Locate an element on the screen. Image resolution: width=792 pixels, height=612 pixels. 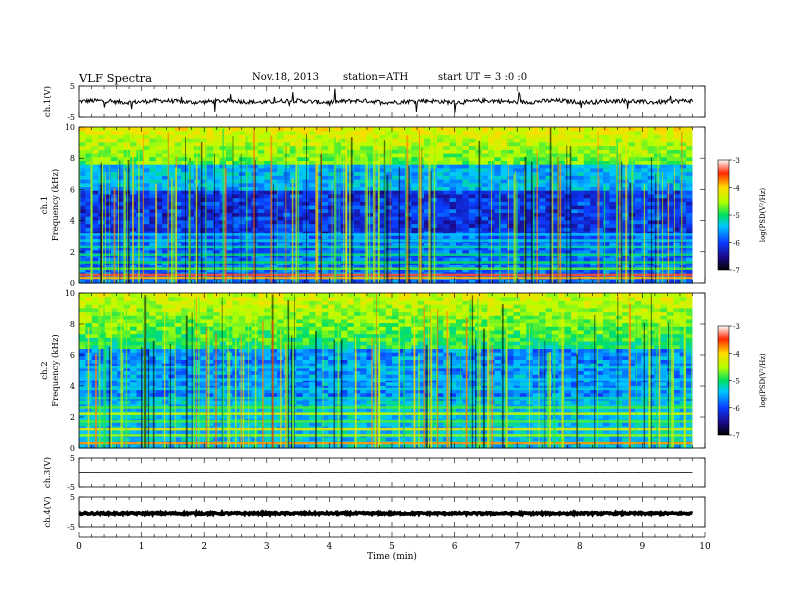
no-data-region is located at coordinates (698, 205).